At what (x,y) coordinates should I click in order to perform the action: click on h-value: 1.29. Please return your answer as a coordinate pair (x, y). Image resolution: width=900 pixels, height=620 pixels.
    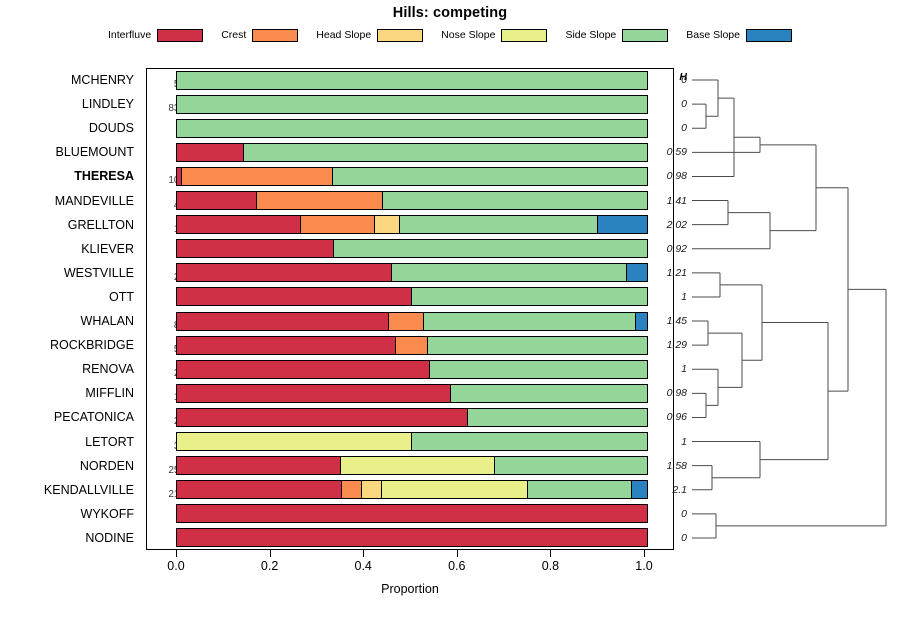
    Looking at the image, I should click on (676, 345).